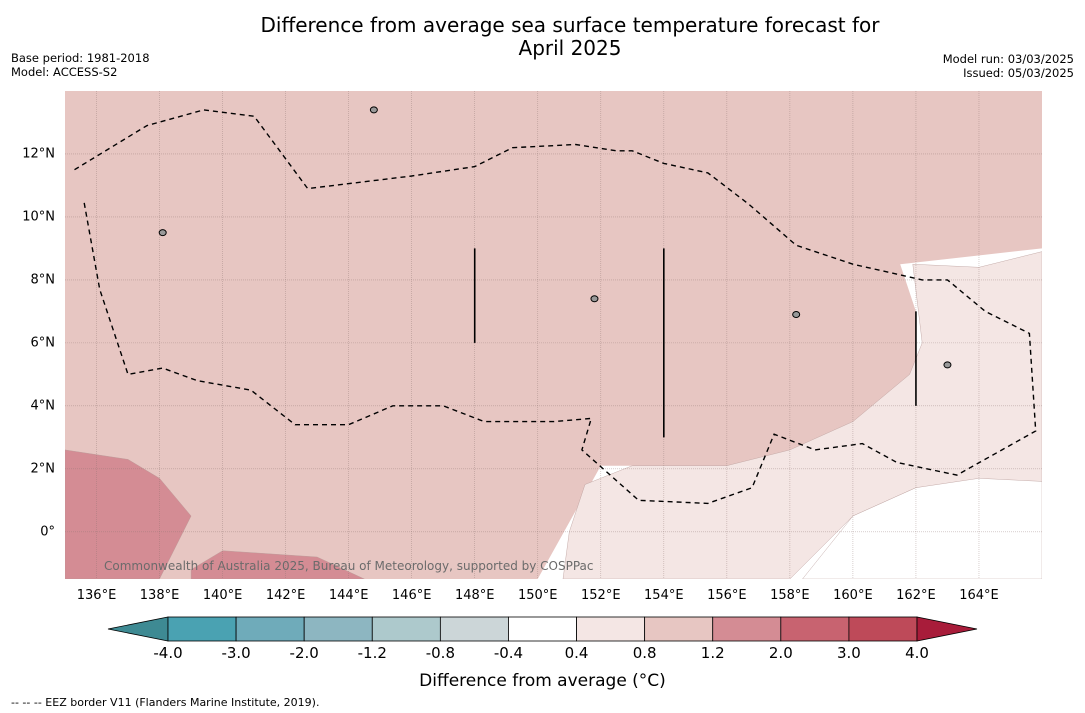 This screenshot has height=713, width=1085. Describe the element at coordinates (979, 595) in the screenshot. I see `x-tick-label: 164°E` at that location.